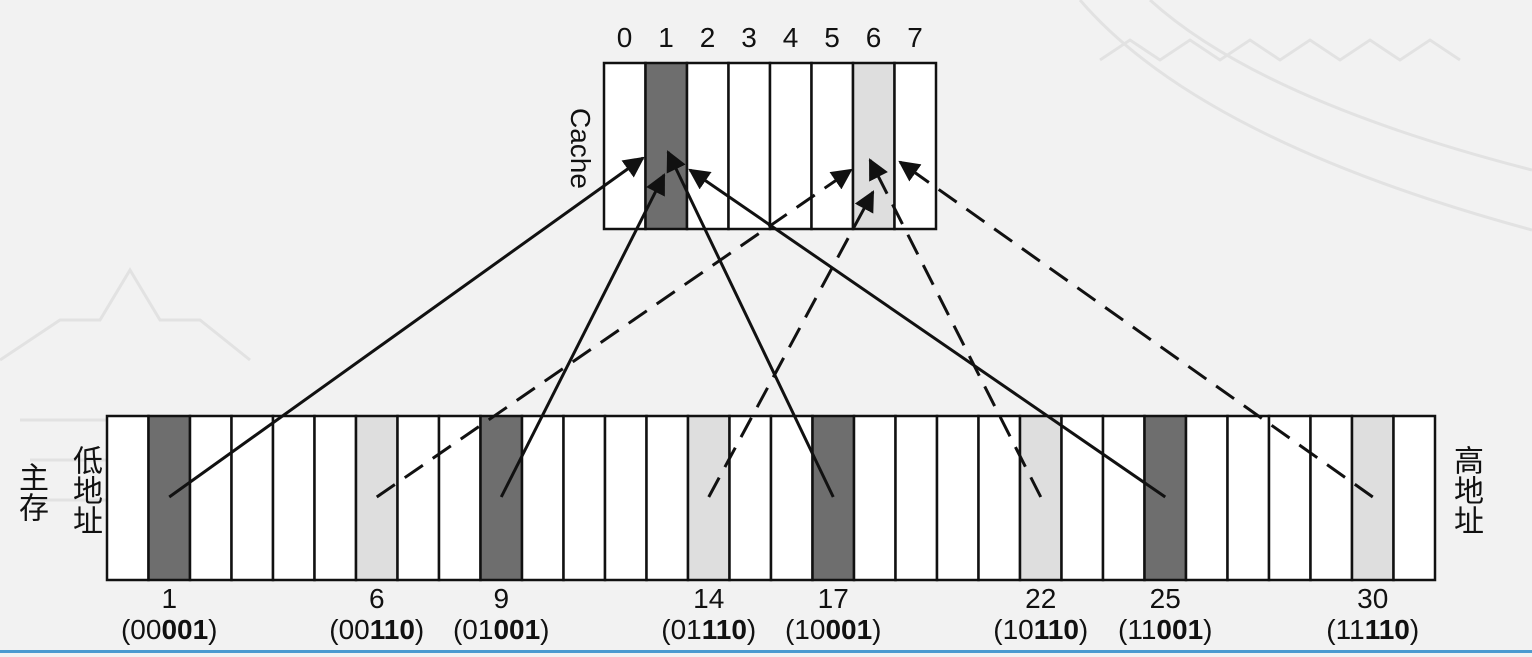  What do you see at coordinates (666, 37) in the screenshot?
I see `cache-index-label: 1` at bounding box center [666, 37].